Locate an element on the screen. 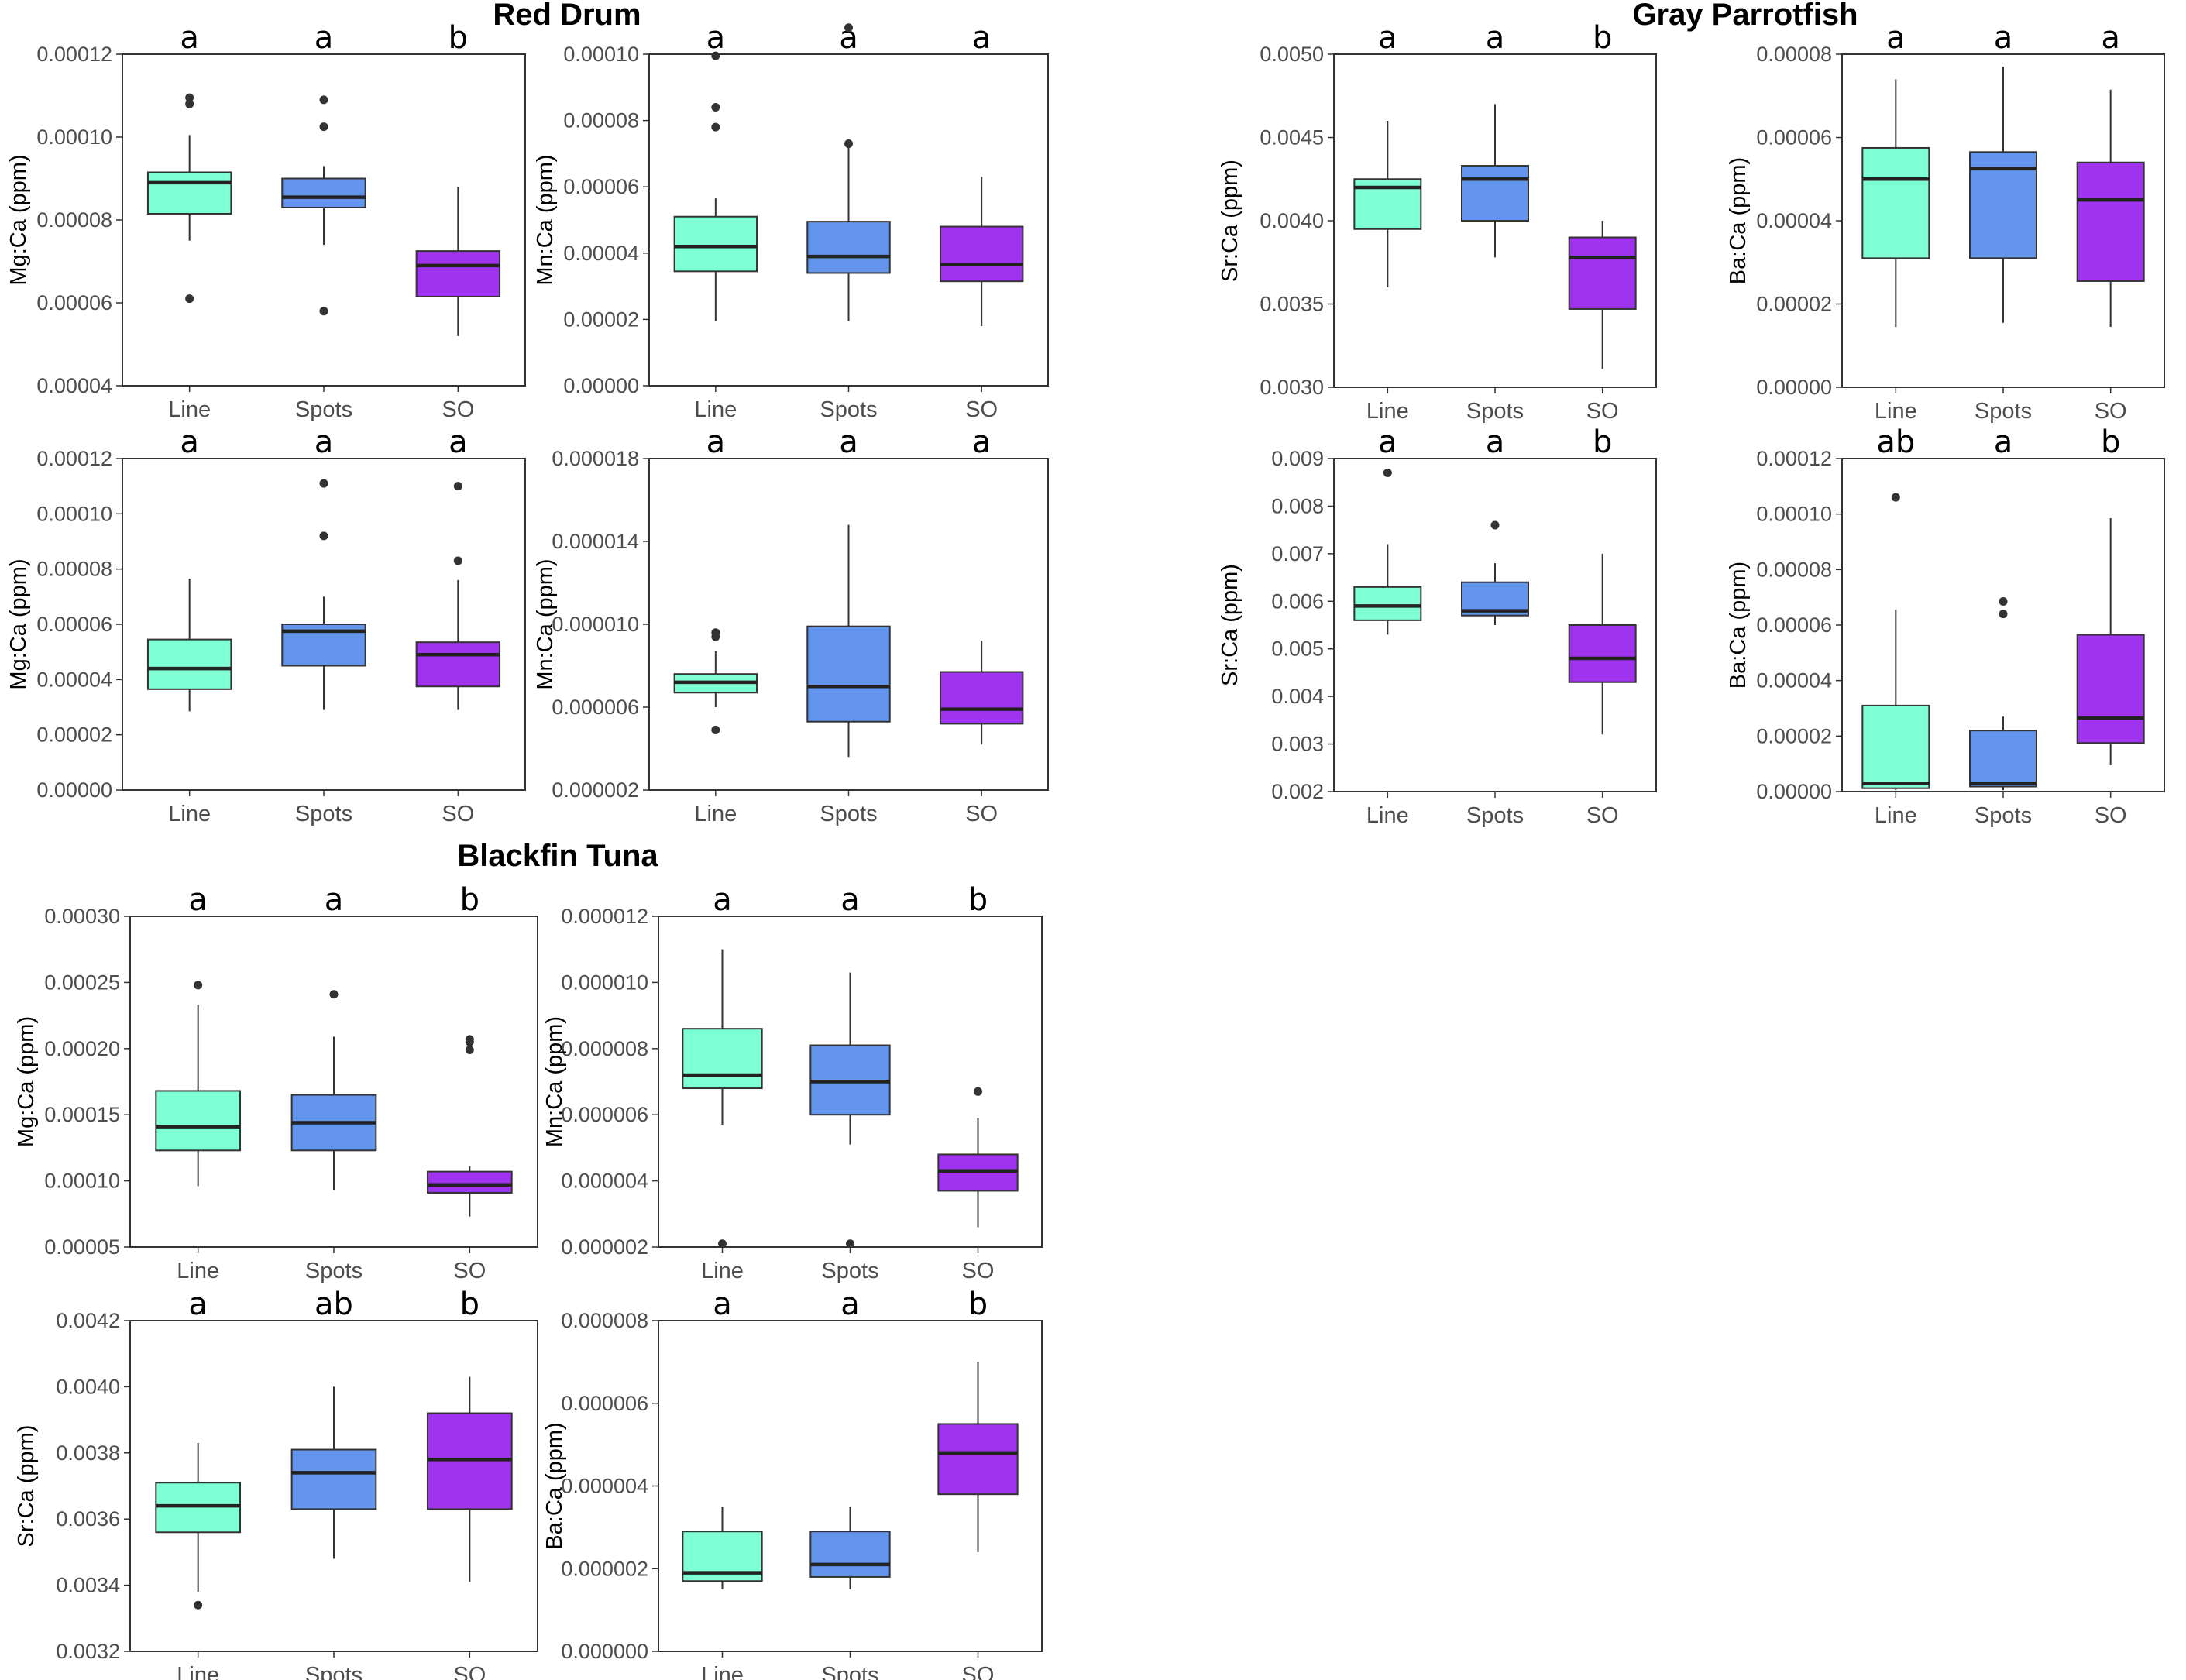  y-tick-label: 0.00008 is located at coordinates (74, 569).